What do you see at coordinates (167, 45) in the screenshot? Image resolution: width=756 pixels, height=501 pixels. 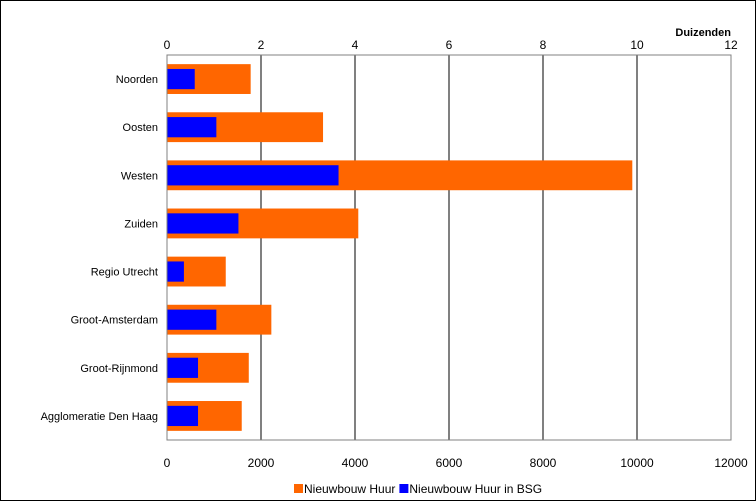 I see `top-axis-tick-label: 0` at bounding box center [167, 45].